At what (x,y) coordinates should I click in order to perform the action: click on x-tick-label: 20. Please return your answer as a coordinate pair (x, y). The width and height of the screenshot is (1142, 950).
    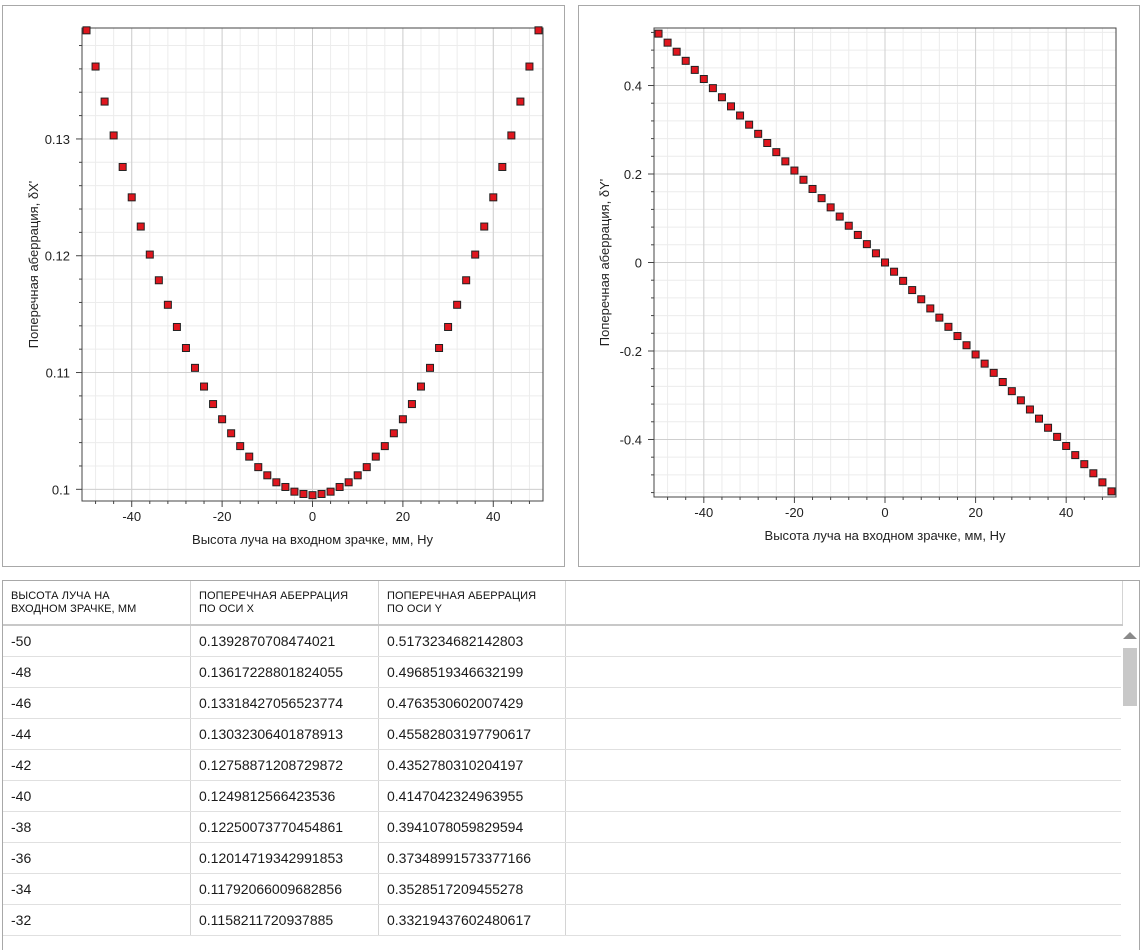
    Looking at the image, I should click on (975, 512).